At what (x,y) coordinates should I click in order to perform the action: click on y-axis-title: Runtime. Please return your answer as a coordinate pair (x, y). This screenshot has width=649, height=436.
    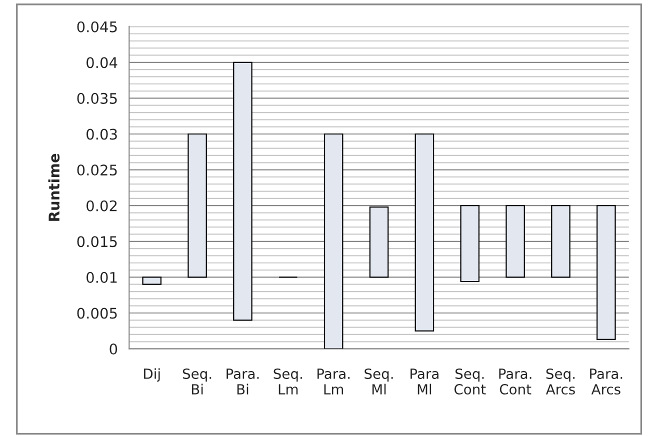
    Looking at the image, I should click on (54, 187).